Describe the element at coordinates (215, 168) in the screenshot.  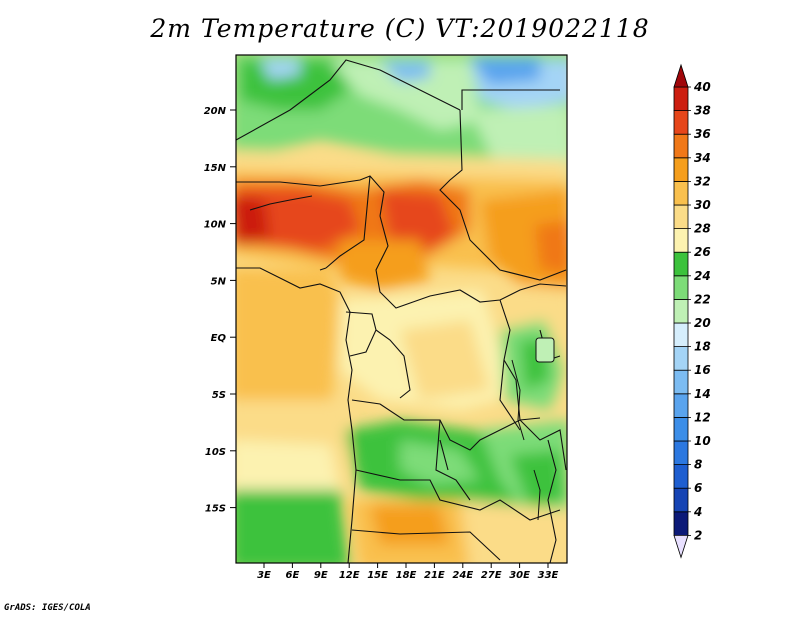
I see `lat-tick-label: 15N` at that location.